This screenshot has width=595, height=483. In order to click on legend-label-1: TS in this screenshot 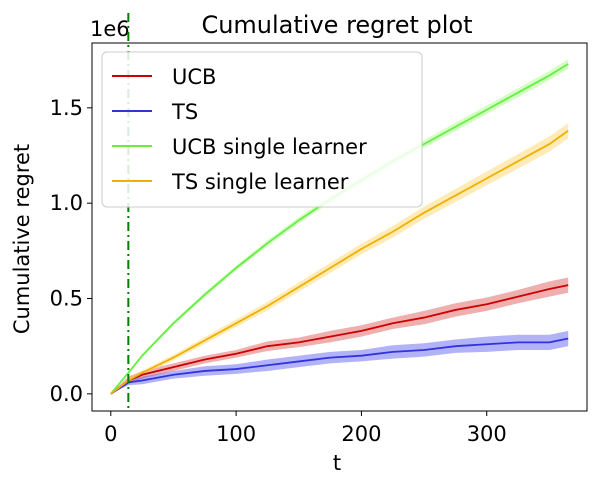, I will do `click(184, 112)`.